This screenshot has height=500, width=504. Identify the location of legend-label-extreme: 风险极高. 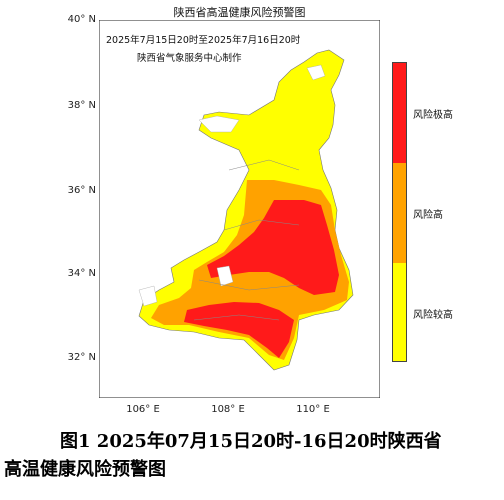
(433, 115).